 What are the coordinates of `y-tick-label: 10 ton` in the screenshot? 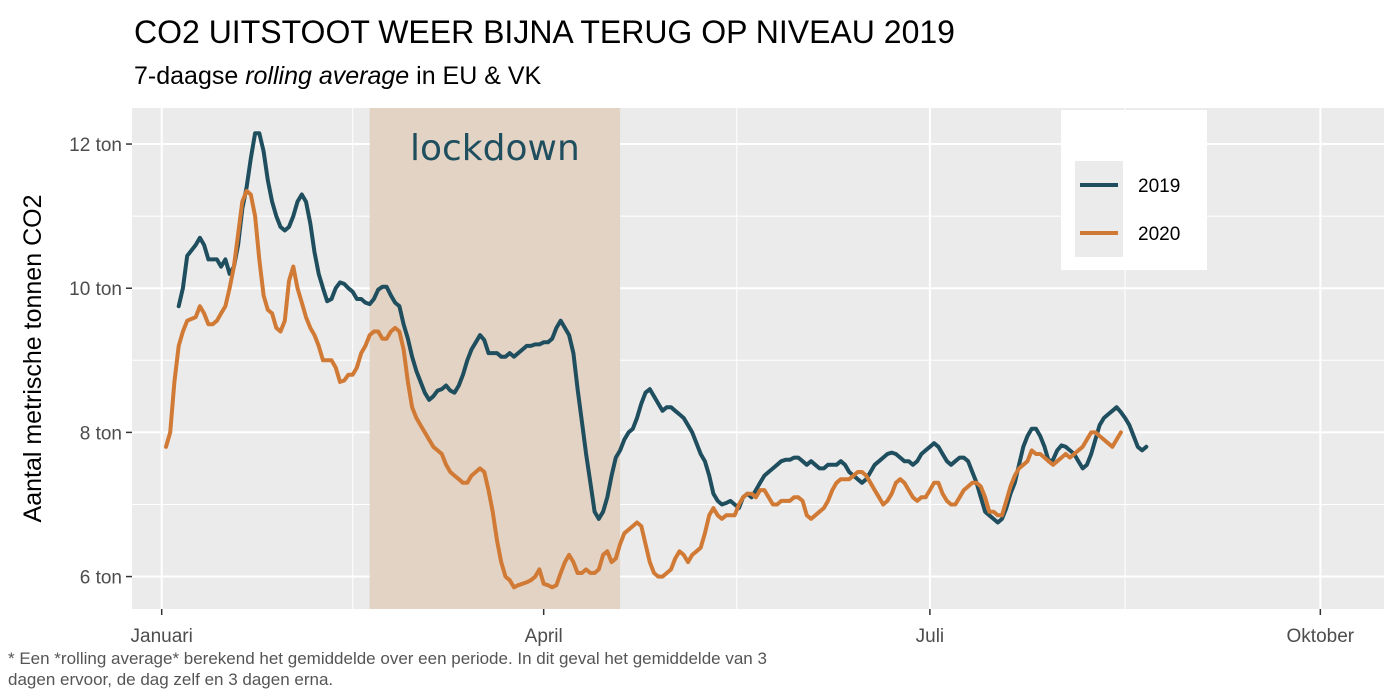 It's located at (95, 289).